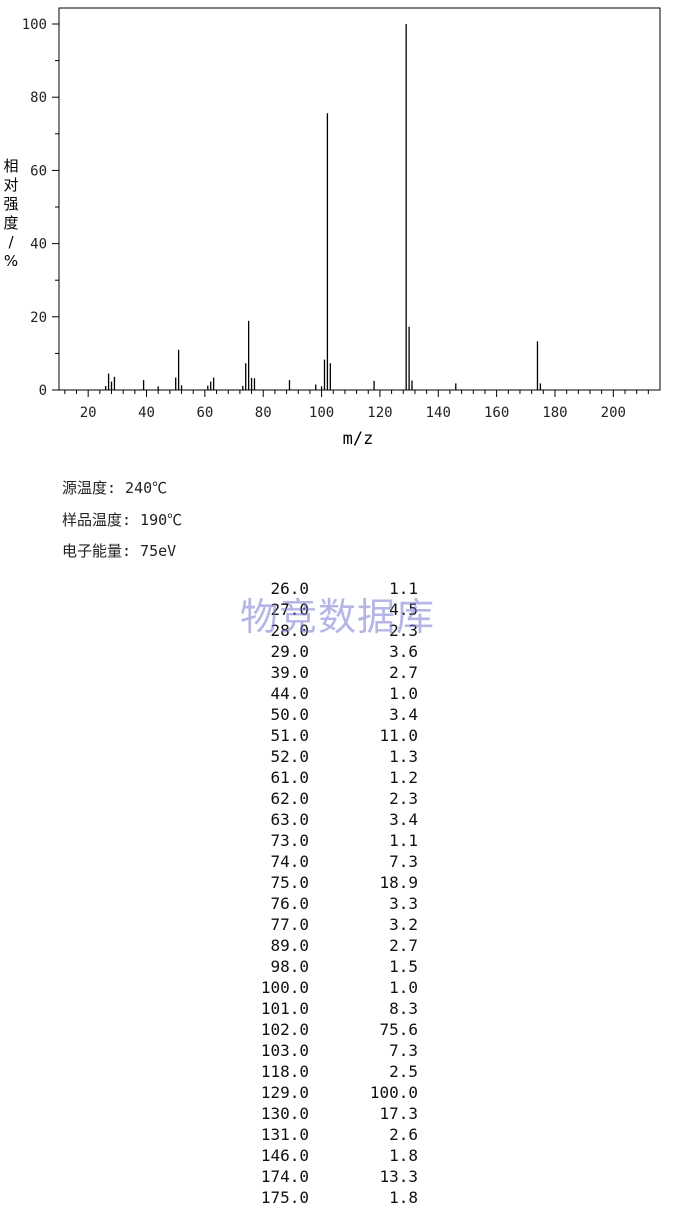 Image resolution: width=680 pixels, height=1219 pixels. What do you see at coordinates (403, 1008) in the screenshot?
I see `abundance-value: 8.3` at bounding box center [403, 1008].